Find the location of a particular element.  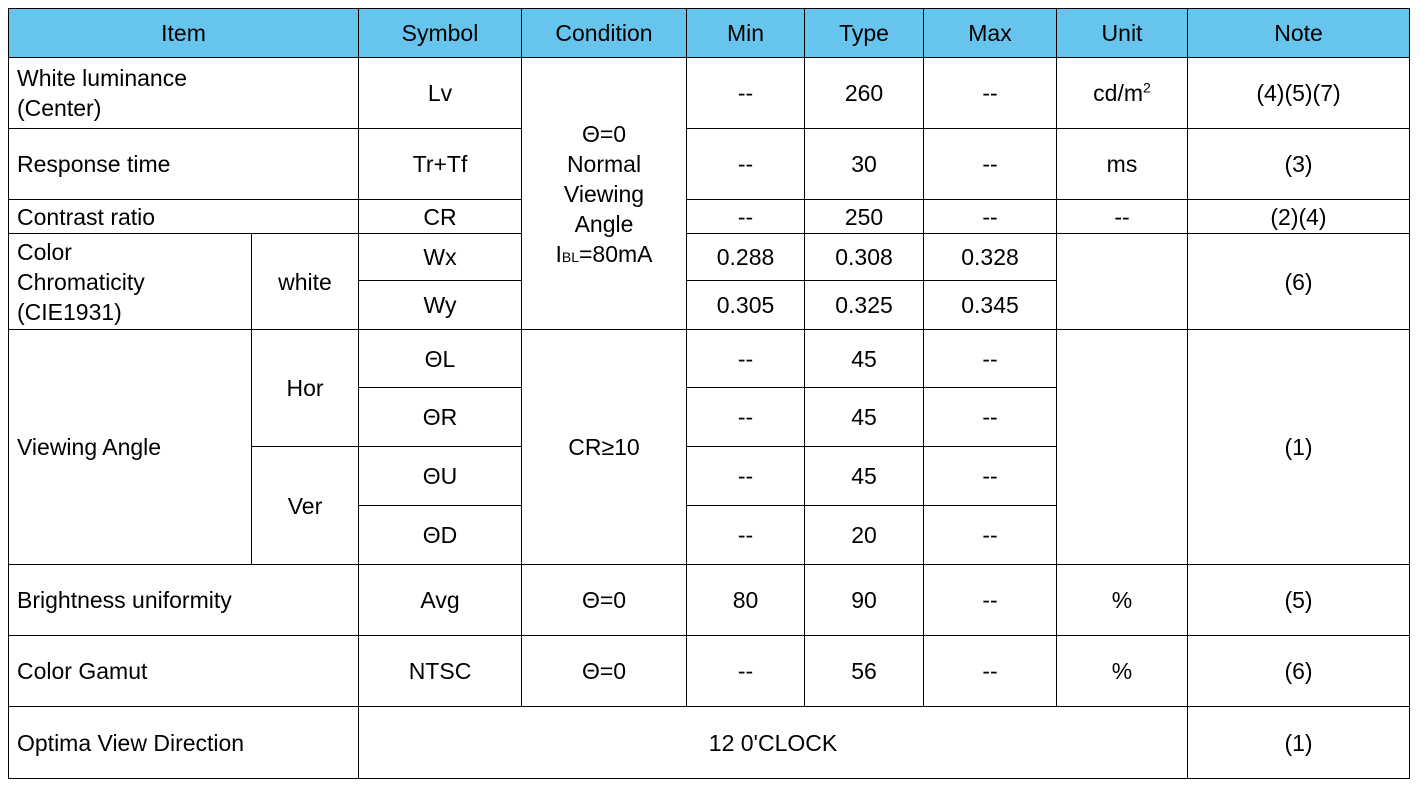

header-condition: Condition is located at coordinates (604, 33).